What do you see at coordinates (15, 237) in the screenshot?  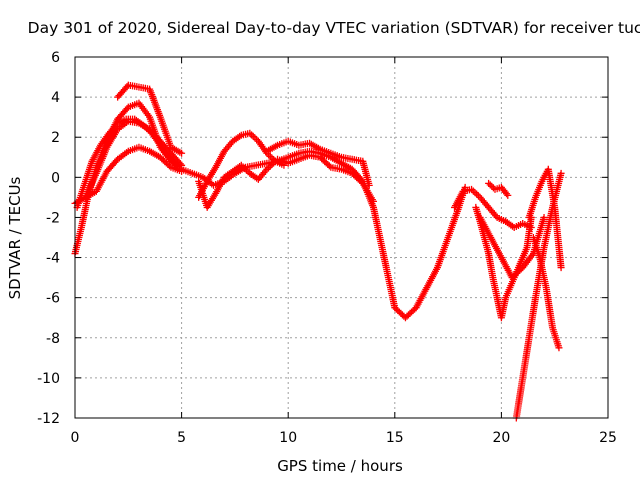 I see `y-axis-label: SDTVAR / TECUs` at bounding box center [15, 237].